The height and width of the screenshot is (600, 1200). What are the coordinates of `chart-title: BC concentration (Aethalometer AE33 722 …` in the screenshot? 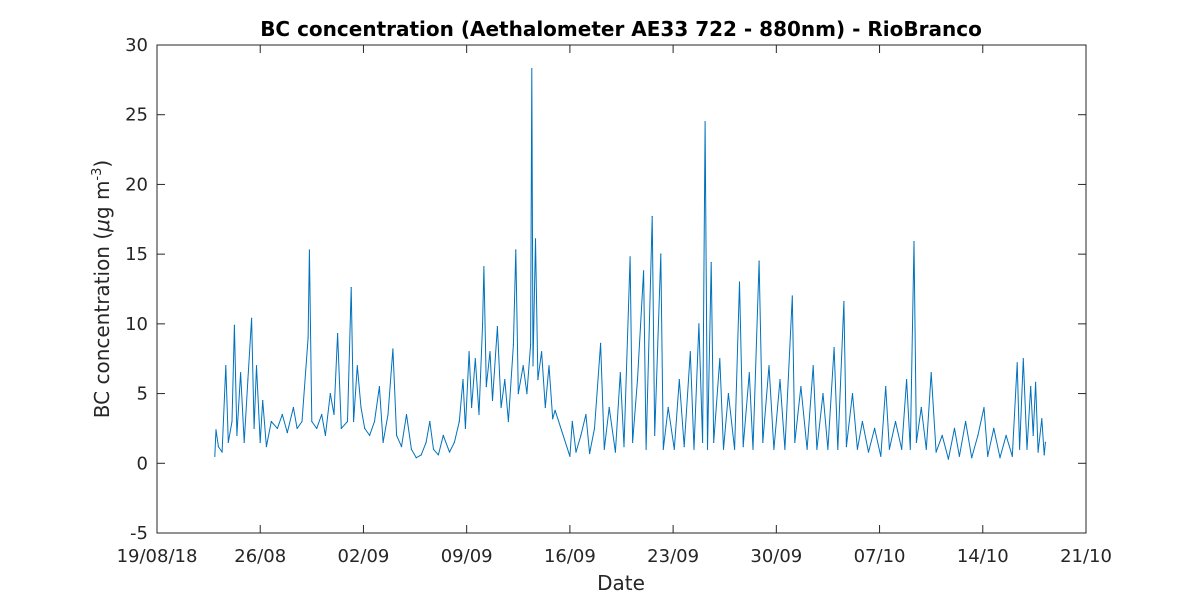 It's located at (621, 29).